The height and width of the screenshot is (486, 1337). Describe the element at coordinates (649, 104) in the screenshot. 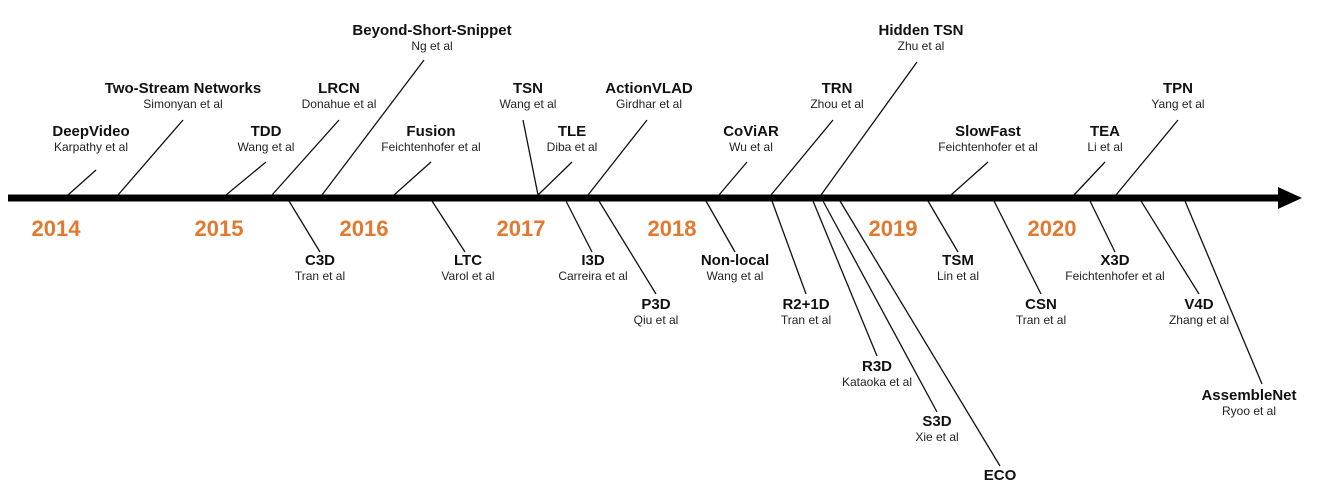

I see `method-authors: Girdhar et al` at that location.